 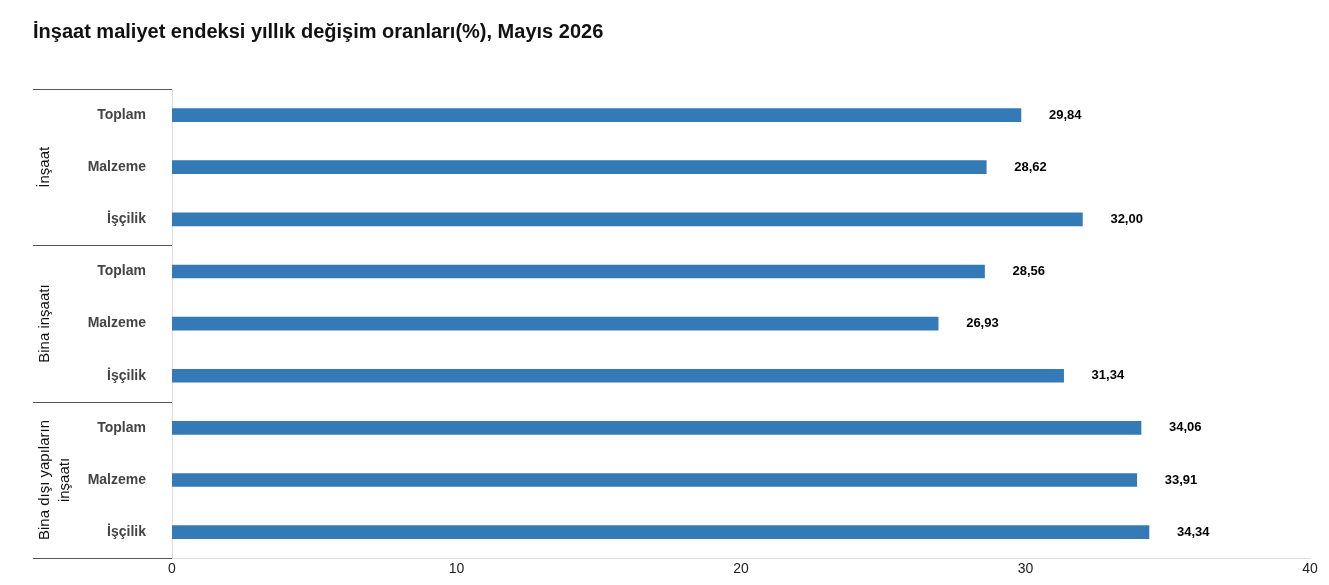 What do you see at coordinates (741, 568) in the screenshot?
I see `x-tick-label: 20` at bounding box center [741, 568].